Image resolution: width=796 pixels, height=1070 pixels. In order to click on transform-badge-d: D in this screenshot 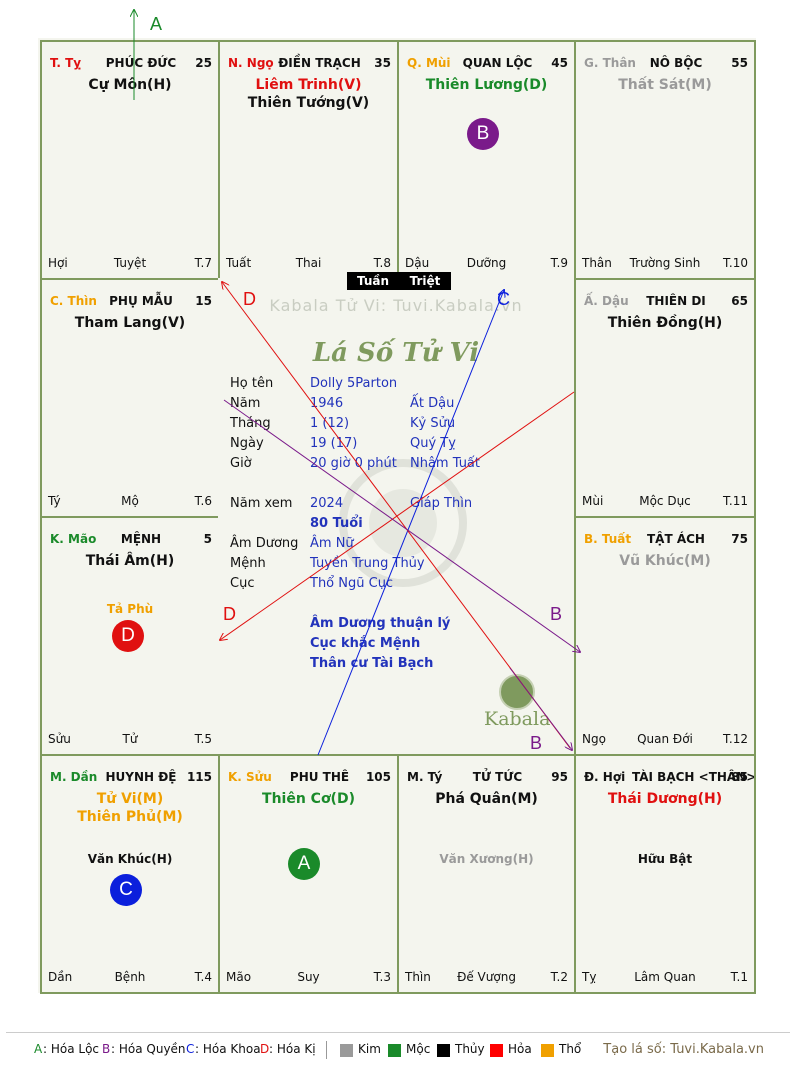, I will do `click(128, 636)`.